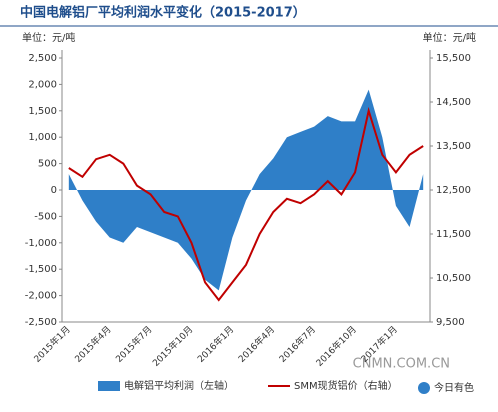 This screenshot has height=412, width=498. Describe the element at coordinates (453, 102) in the screenshot. I see `y2-tick-label: 14,500` at that location.